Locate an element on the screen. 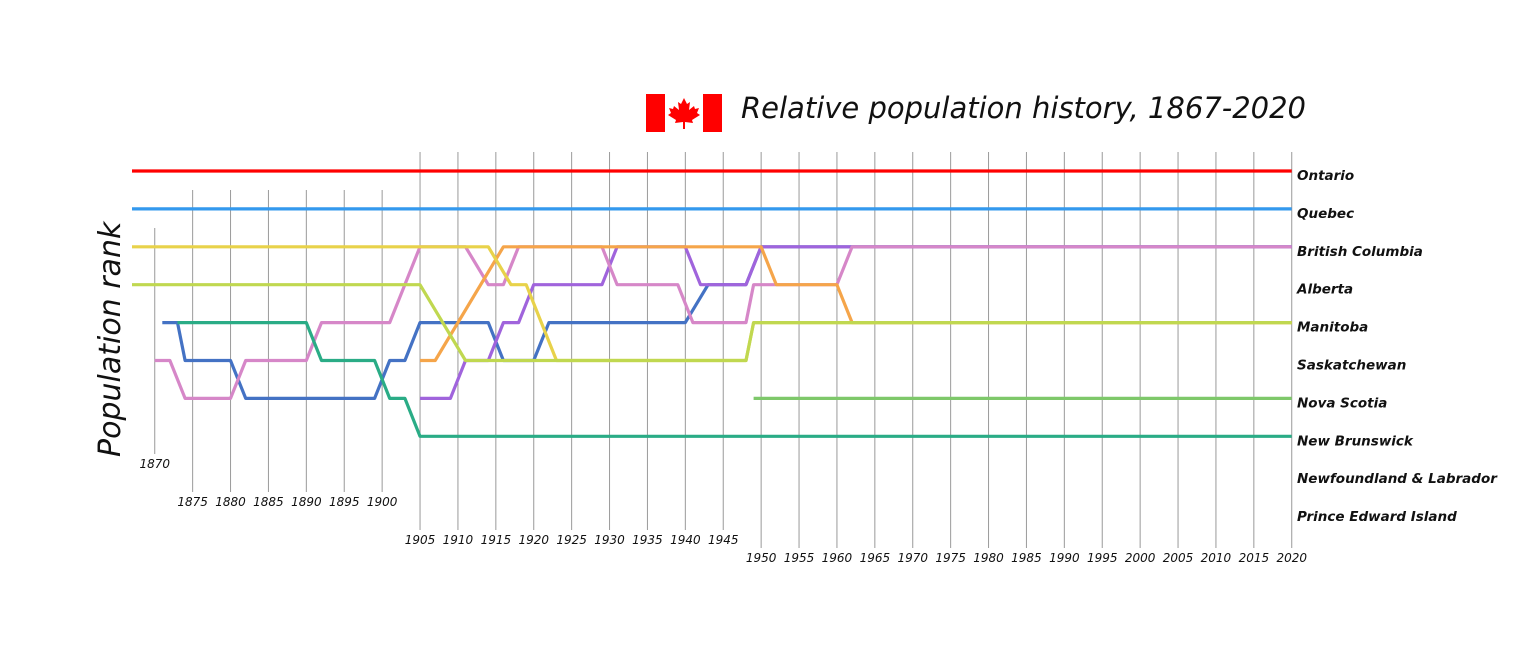 Image resolution: width=1518 pixels, height=659 pixels. x-tick-label: 1995 is located at coordinates (1102, 558).